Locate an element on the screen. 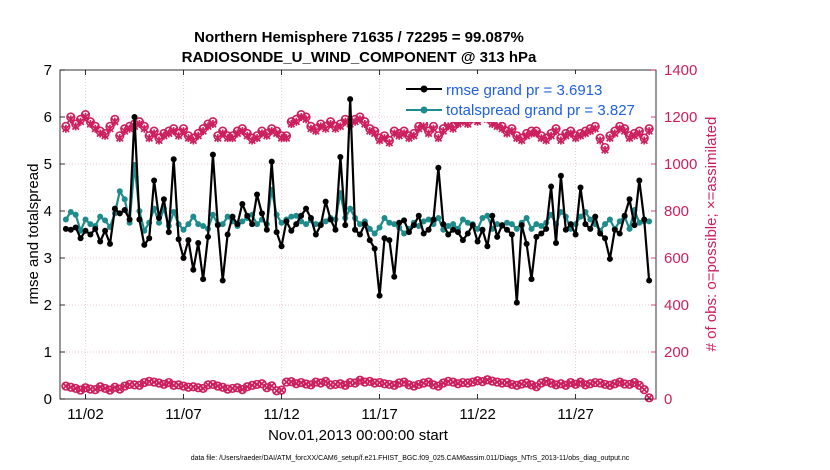  legend-spread-label: totalspread grand pr = 3.827 is located at coordinates (540, 110).